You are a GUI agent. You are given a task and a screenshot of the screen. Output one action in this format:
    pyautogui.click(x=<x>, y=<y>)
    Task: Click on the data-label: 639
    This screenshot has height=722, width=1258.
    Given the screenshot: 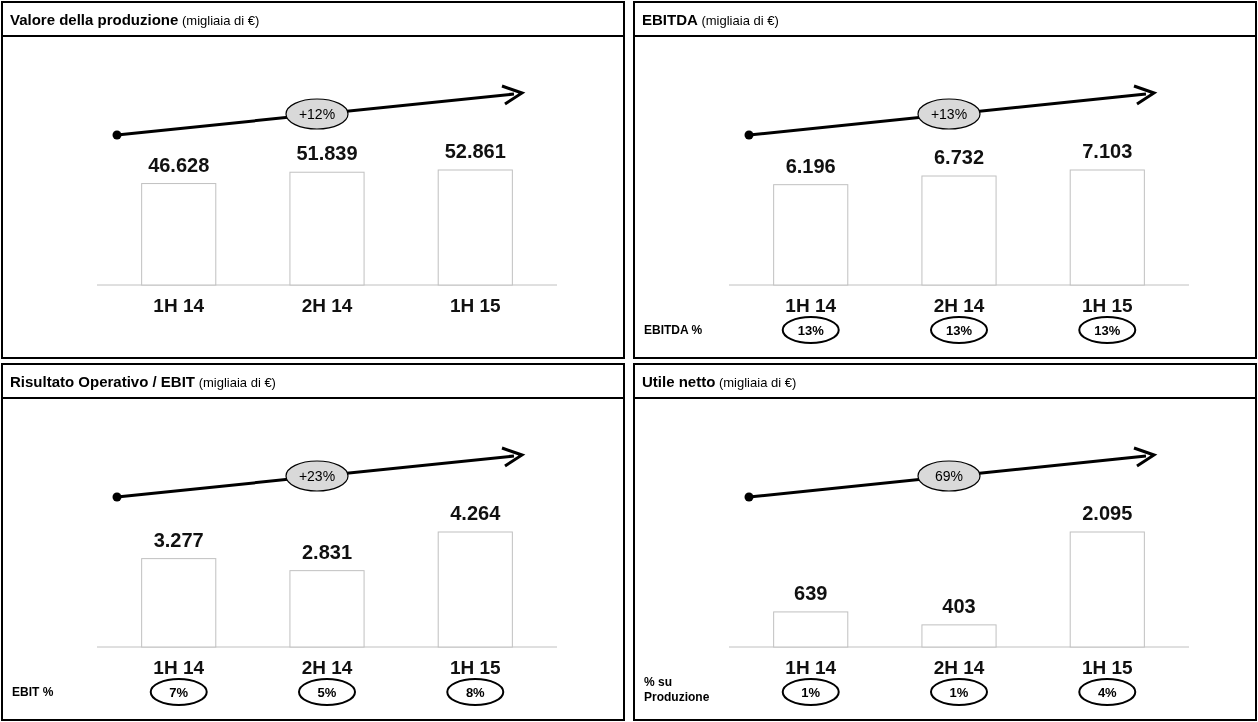 What is the action you would take?
    pyautogui.click(x=811, y=592)
    